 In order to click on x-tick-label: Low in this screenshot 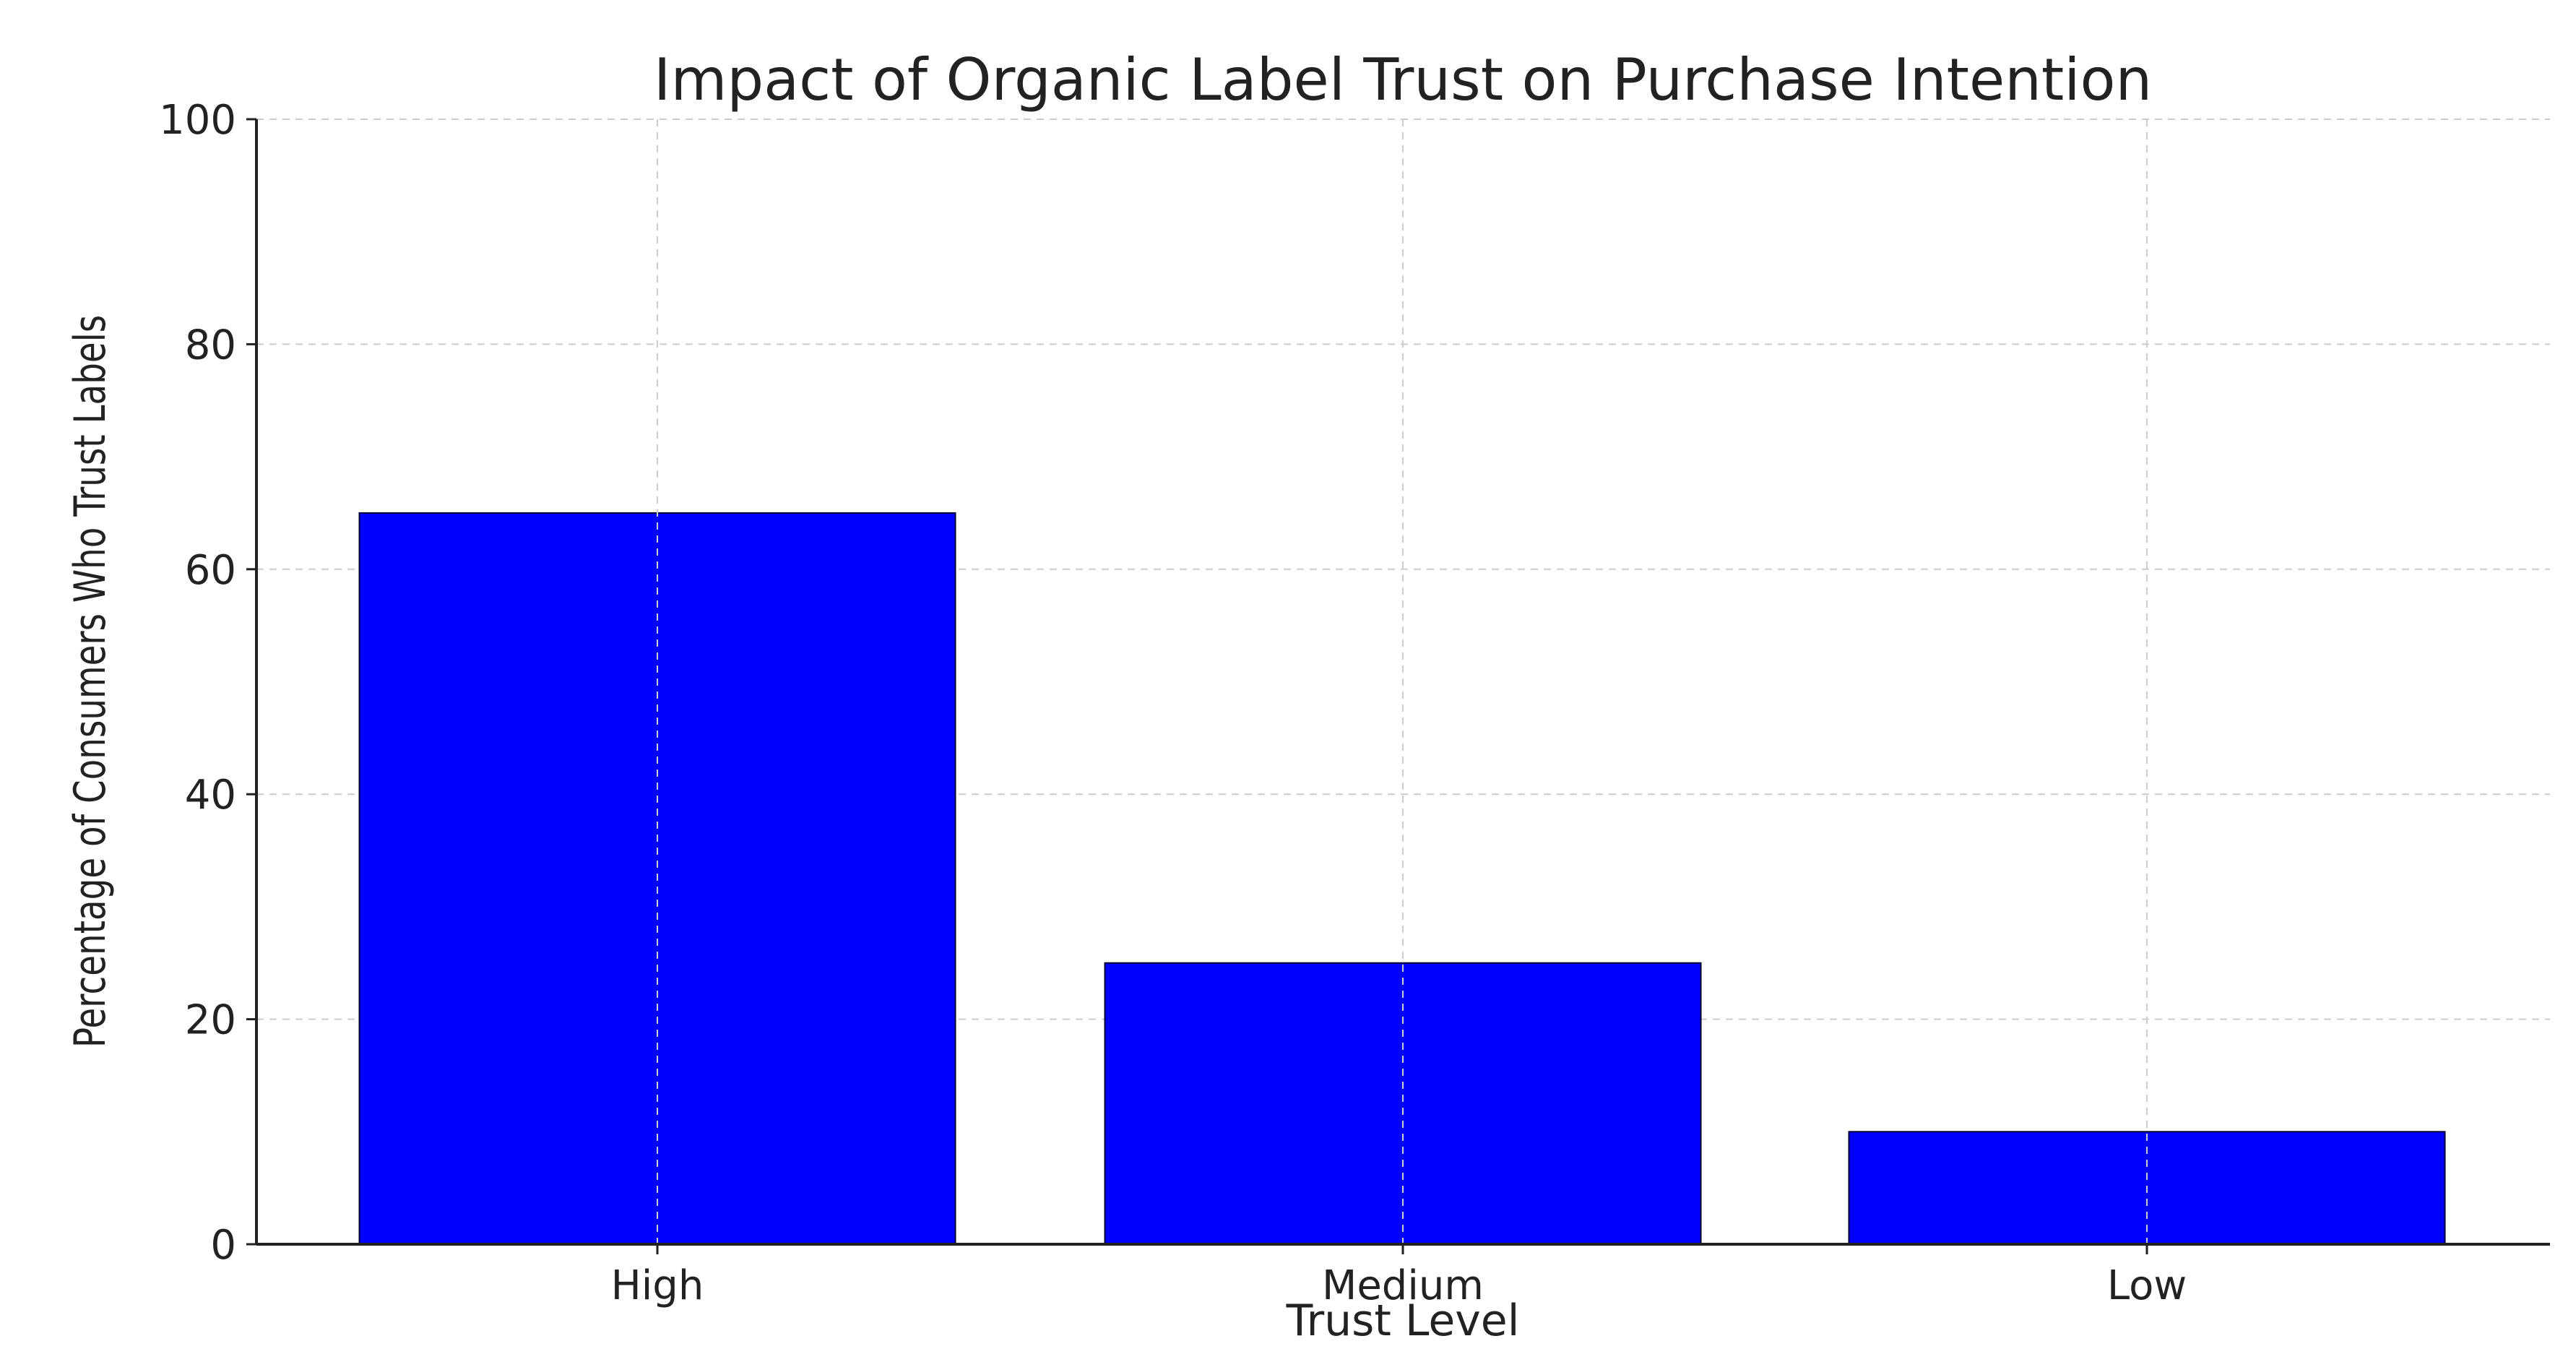, I will do `click(2147, 1285)`.